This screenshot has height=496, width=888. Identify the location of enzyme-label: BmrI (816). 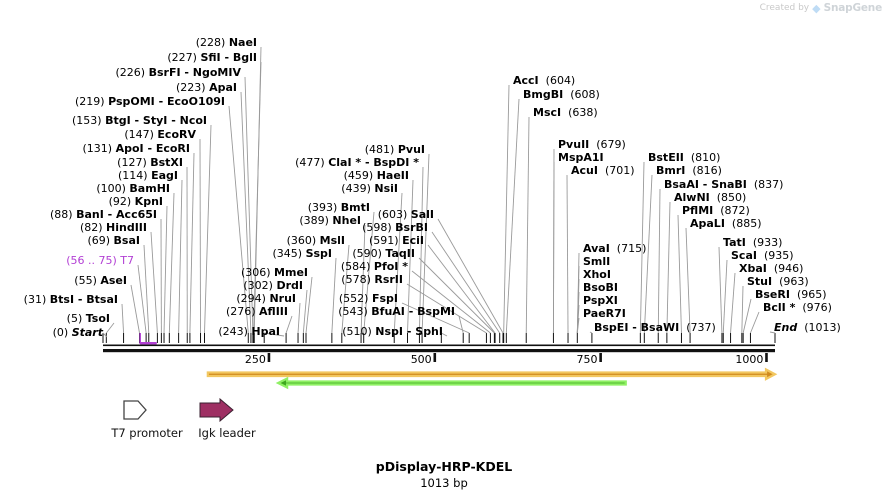
(689, 170).